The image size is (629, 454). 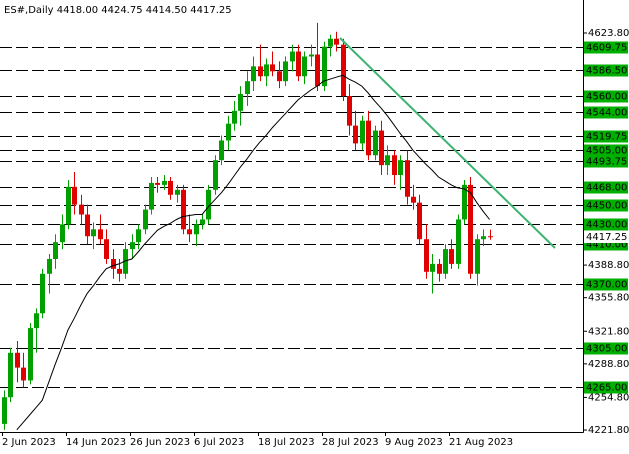 What do you see at coordinates (606, 388) in the screenshot?
I see `level-label: 4265.00` at bounding box center [606, 388].